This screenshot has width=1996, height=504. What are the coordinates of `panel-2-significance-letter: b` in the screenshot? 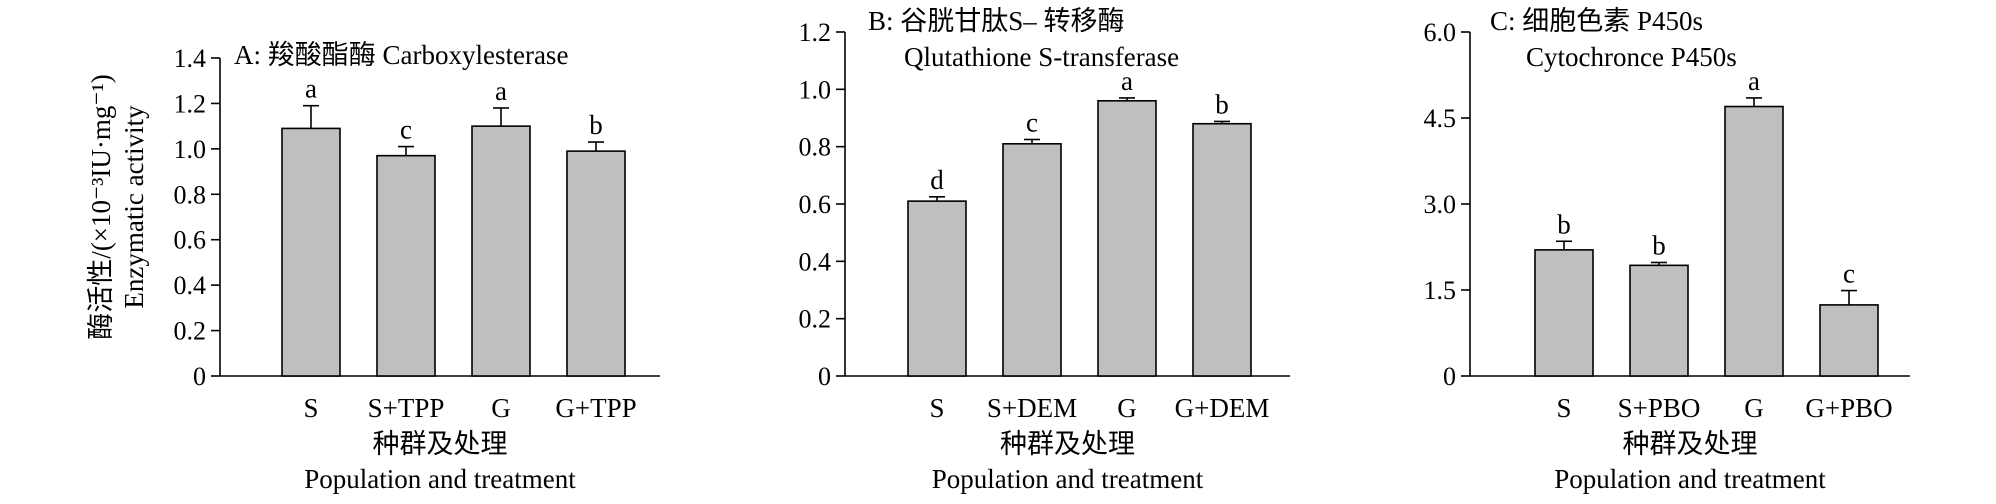 It's located at (1222, 104).